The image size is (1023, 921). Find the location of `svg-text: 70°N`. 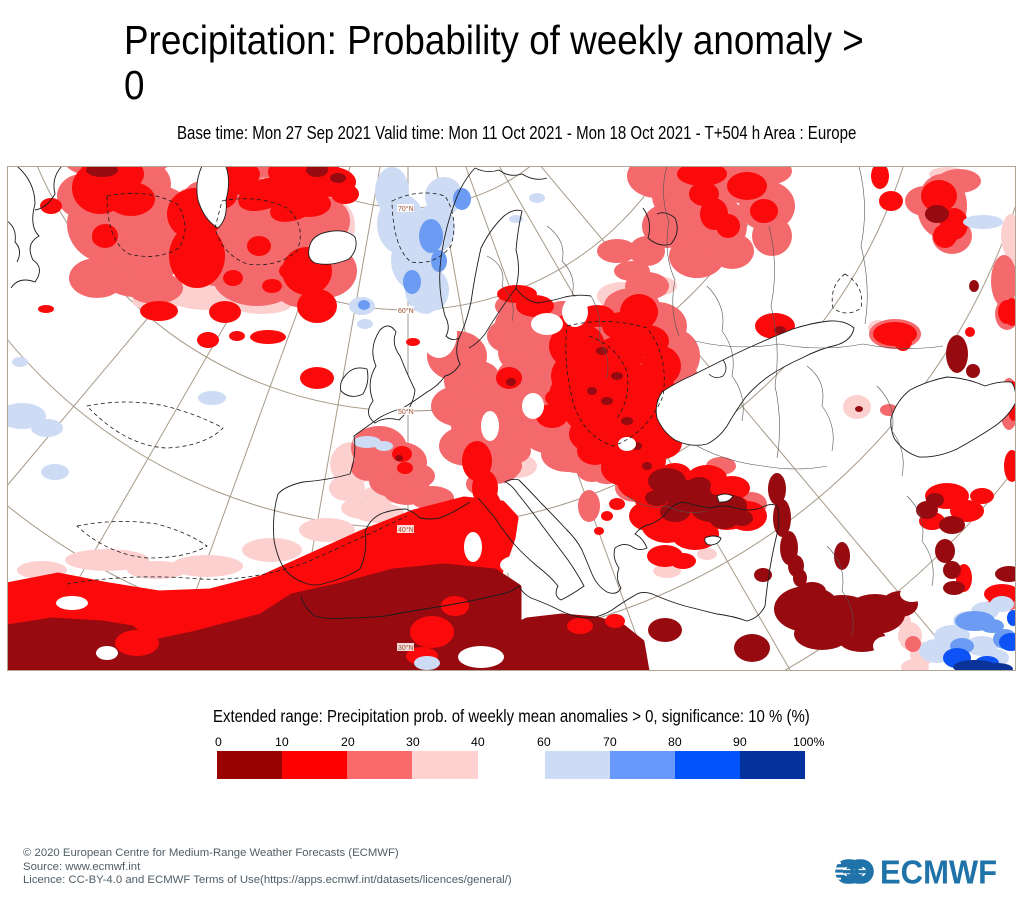

svg-text: 70°N is located at coordinates (406, 209).